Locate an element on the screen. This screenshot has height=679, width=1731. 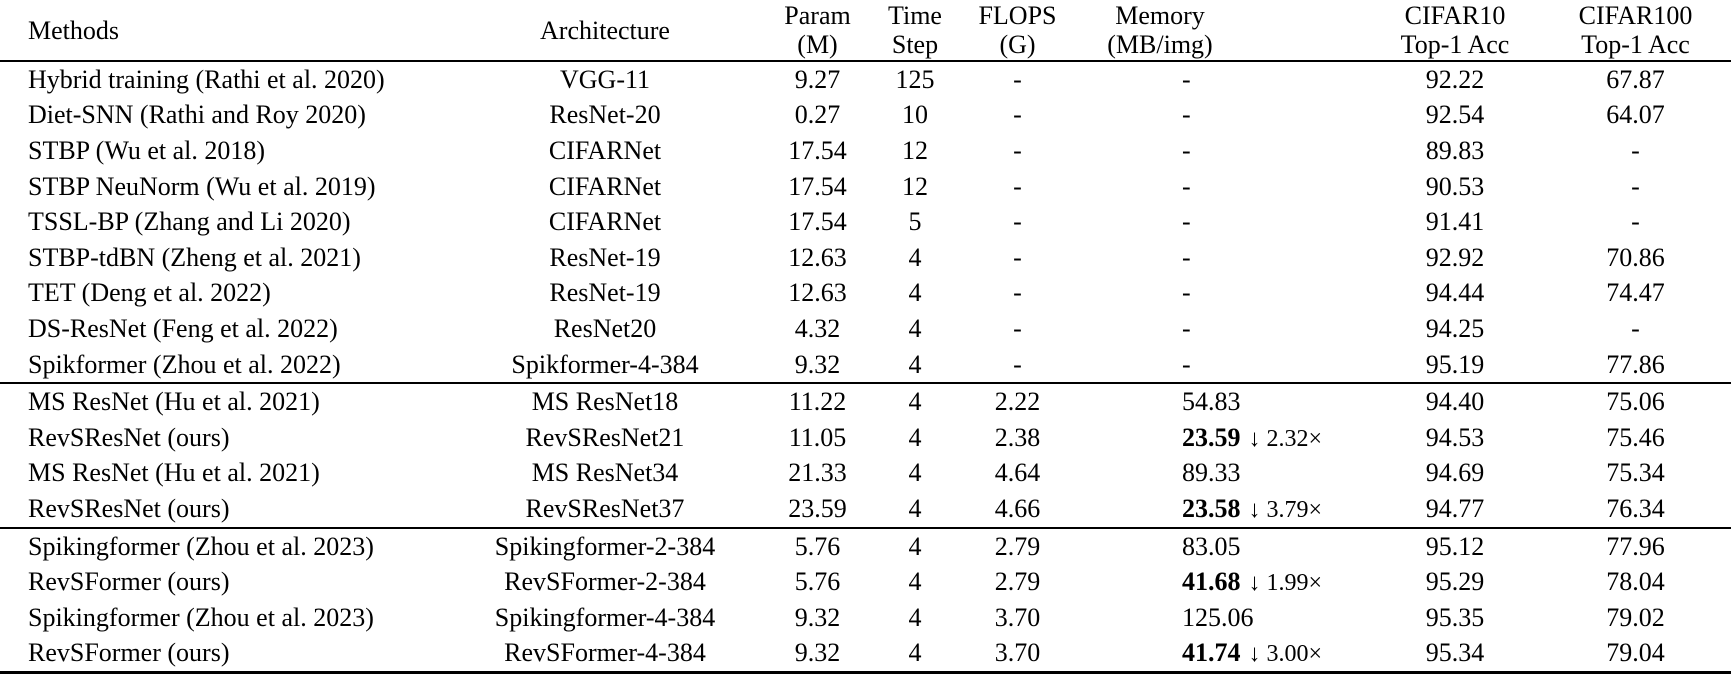
cell-method: Spikformer (Zhou et al. 2022) is located at coordinates (184, 364).